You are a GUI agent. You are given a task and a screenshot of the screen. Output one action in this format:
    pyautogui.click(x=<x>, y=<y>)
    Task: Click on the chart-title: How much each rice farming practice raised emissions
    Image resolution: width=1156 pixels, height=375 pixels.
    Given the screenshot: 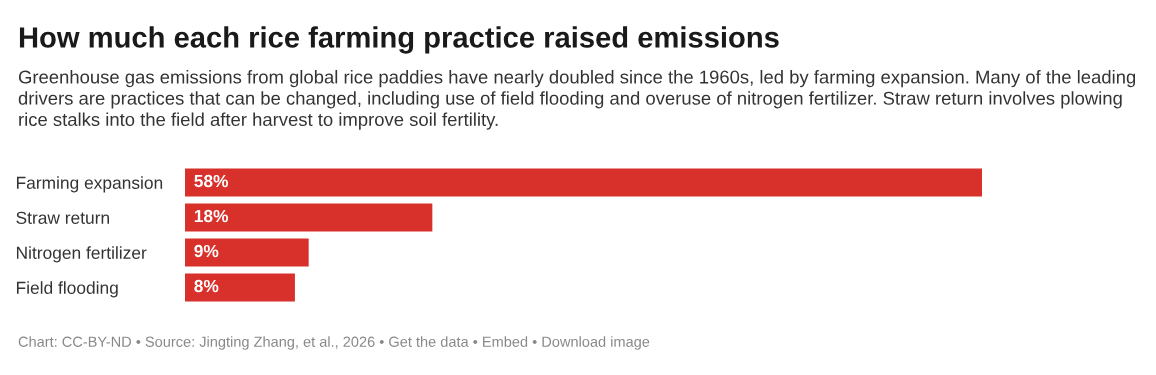 What is the action you would take?
    pyautogui.click(x=399, y=40)
    